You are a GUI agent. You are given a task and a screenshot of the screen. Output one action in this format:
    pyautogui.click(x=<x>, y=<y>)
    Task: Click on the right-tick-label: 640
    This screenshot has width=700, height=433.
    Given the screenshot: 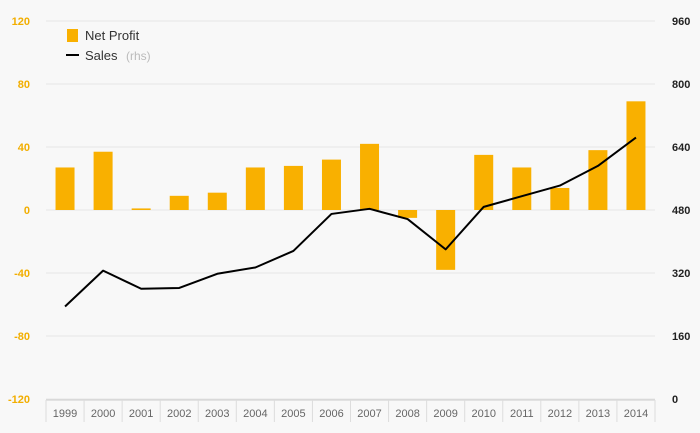 What is the action you would take?
    pyautogui.click(x=681, y=148)
    